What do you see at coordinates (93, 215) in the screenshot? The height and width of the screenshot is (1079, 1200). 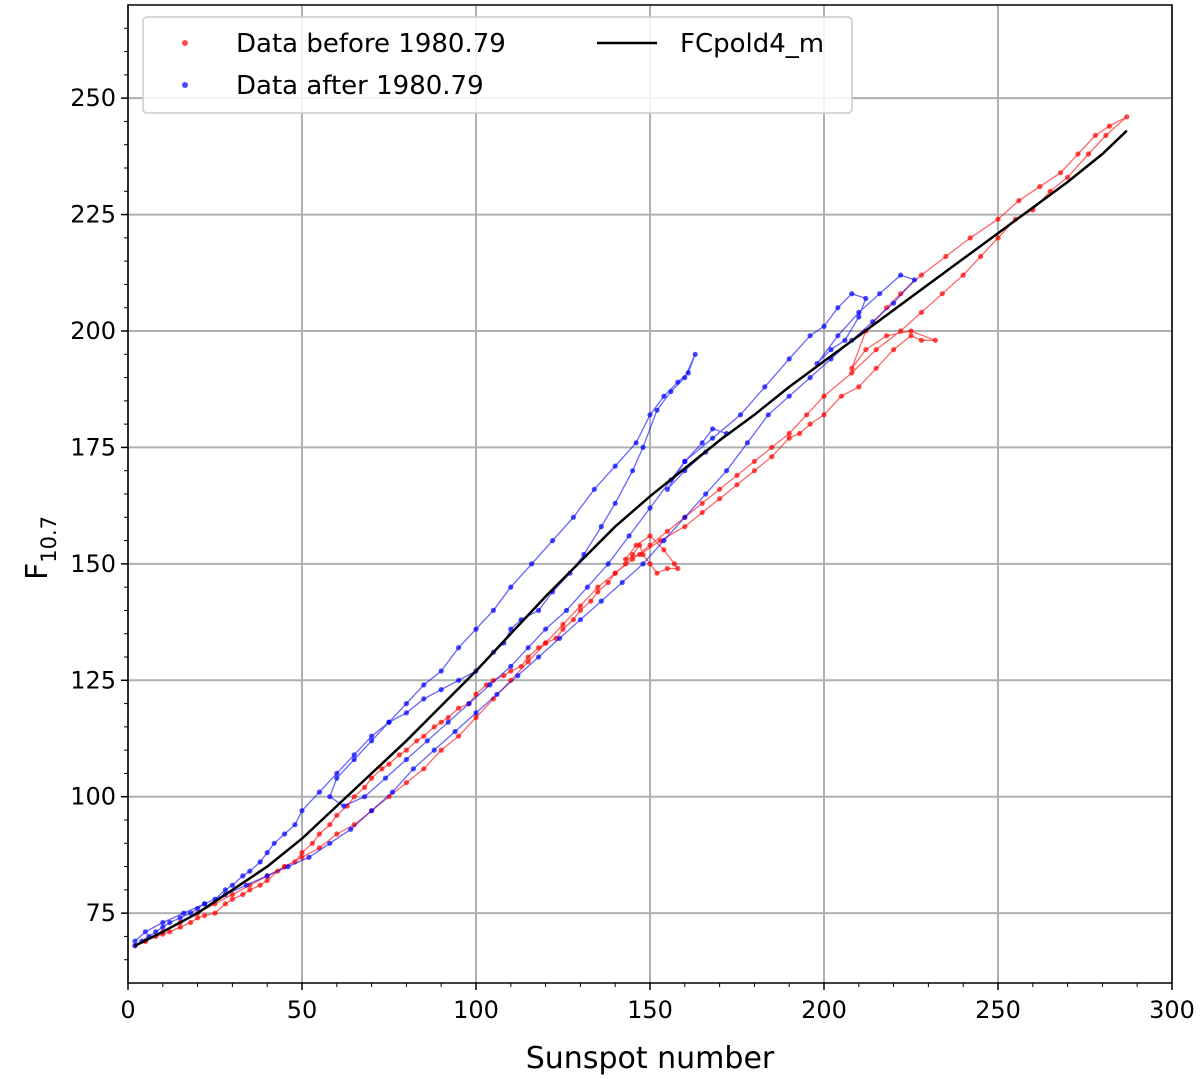 I see `y-tick-label: 225` at bounding box center [93, 215].